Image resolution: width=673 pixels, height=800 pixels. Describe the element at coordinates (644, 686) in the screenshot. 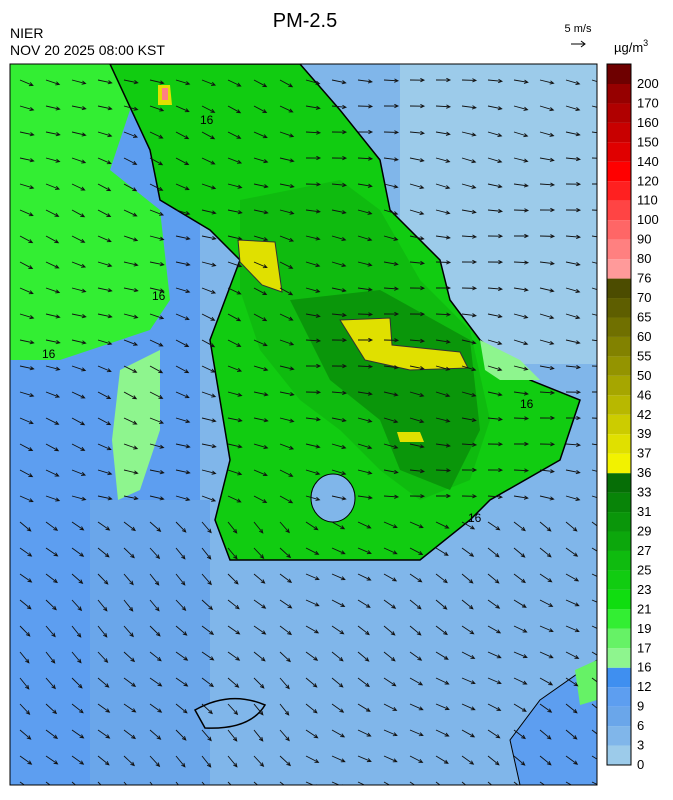

I see `colorbar-label: 12` at that location.